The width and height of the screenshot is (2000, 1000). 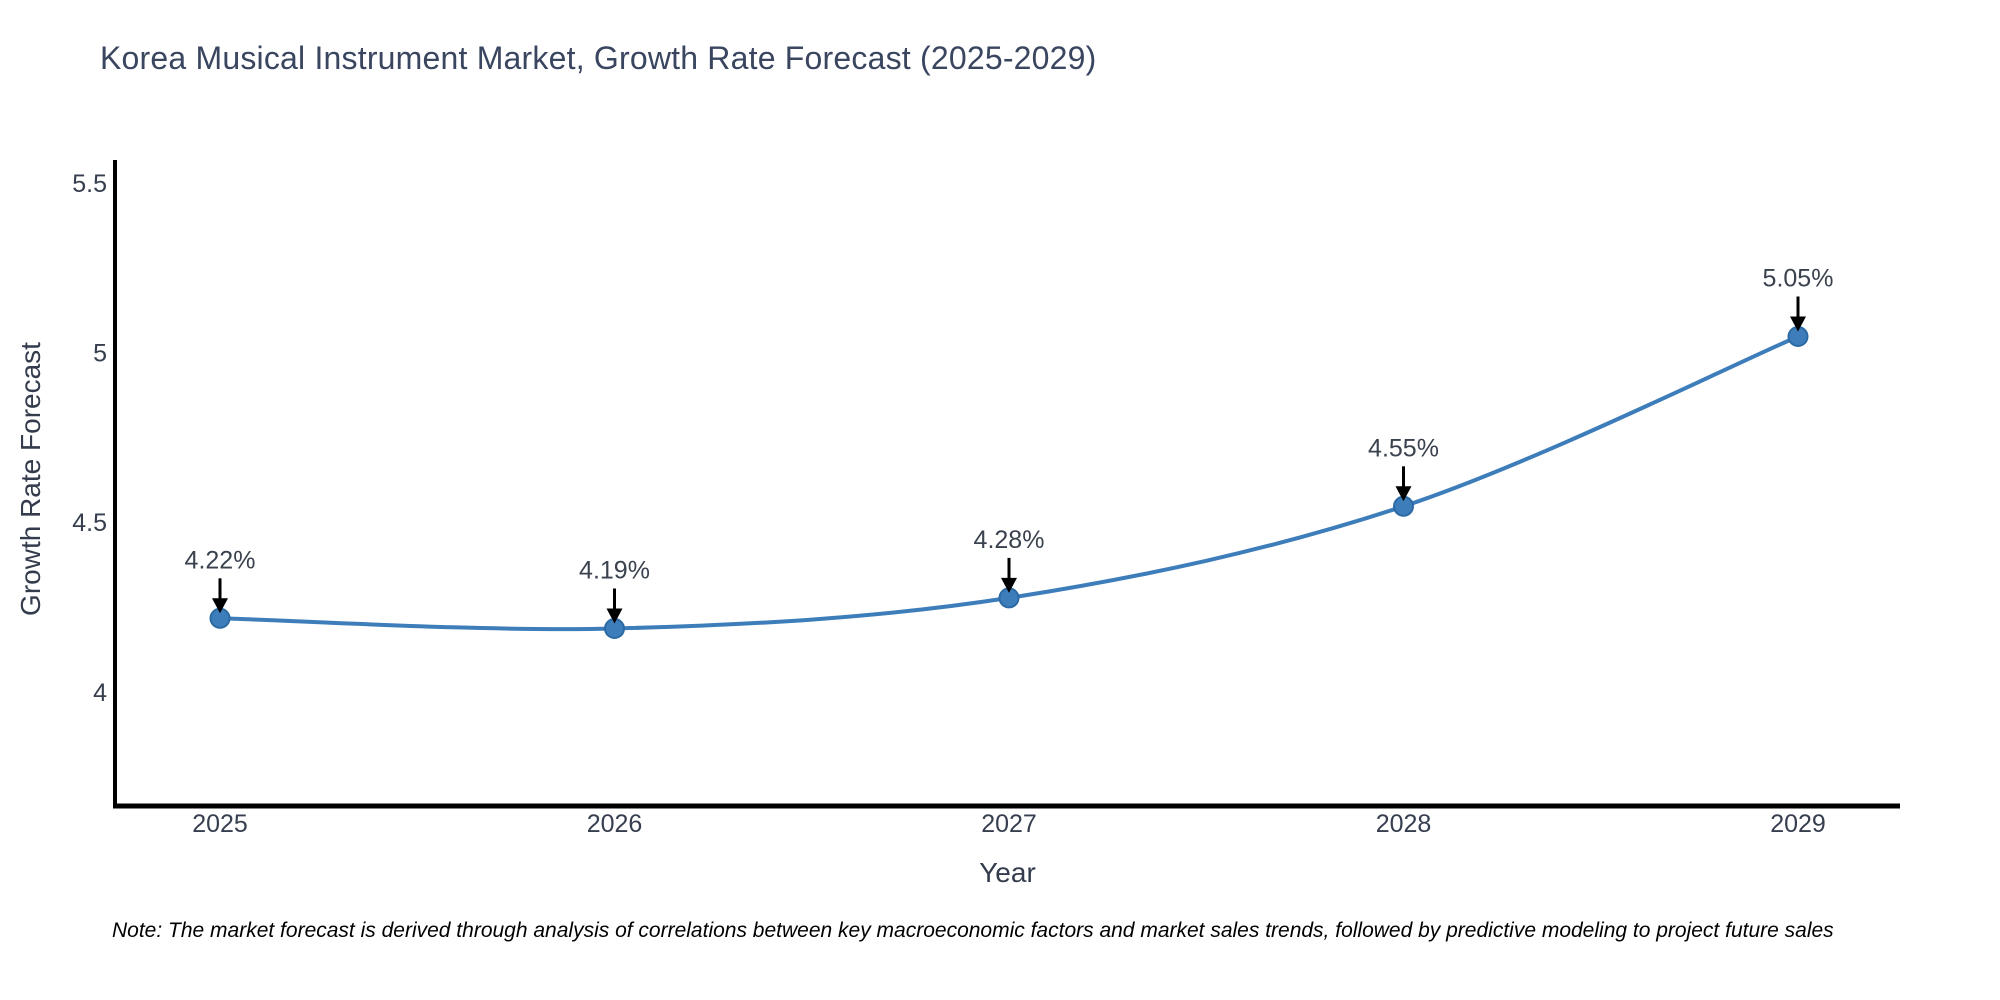 I want to click on y-tick-label: 5, so click(x=100, y=354).